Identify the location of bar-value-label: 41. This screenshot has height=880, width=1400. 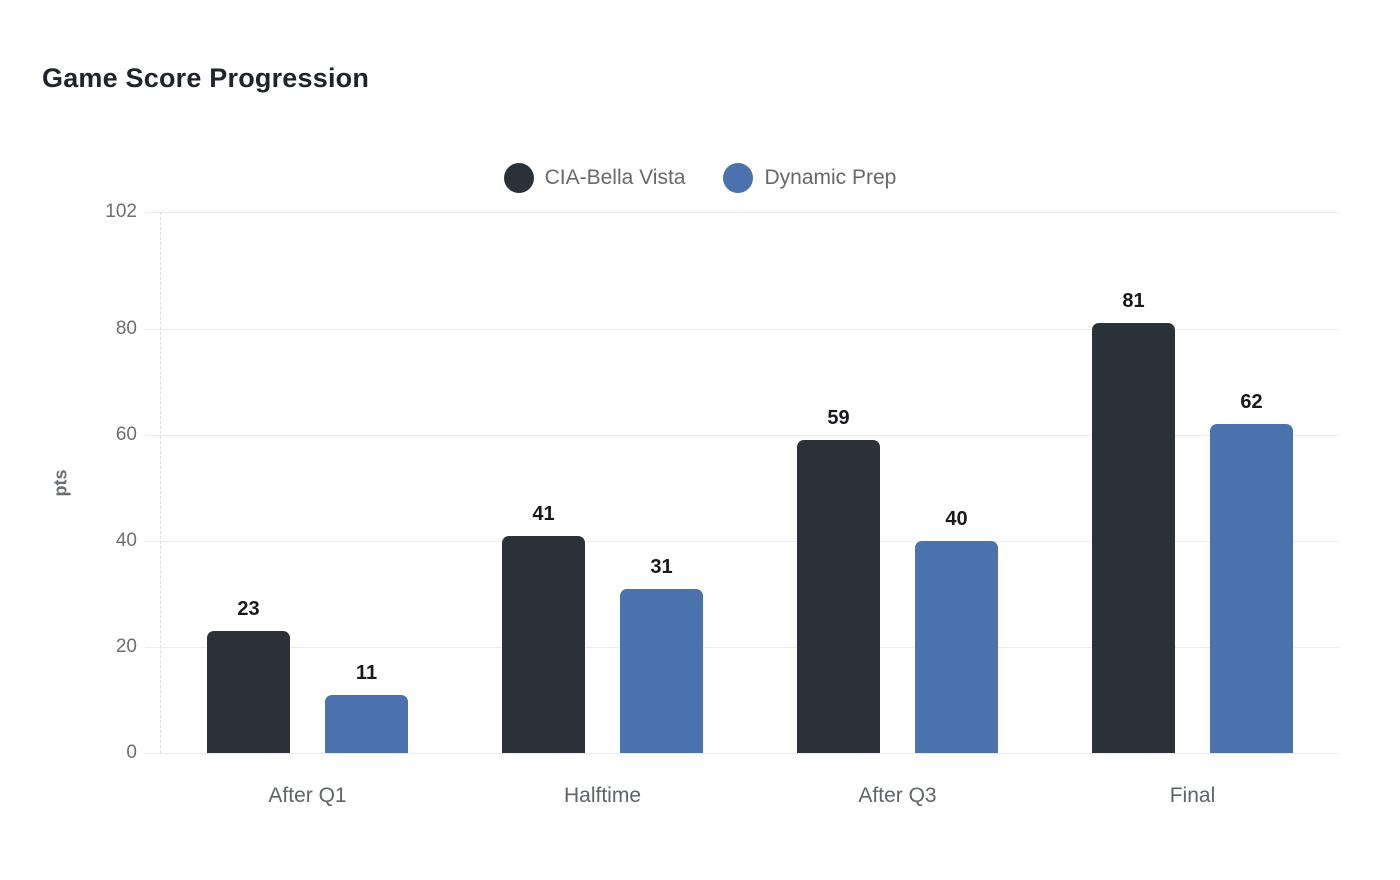
(543, 513).